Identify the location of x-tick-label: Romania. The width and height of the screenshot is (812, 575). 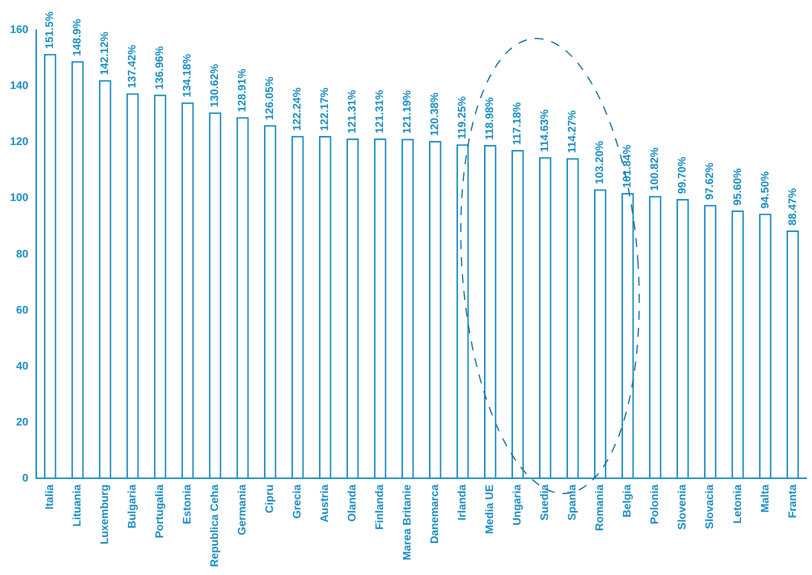
(600, 507).